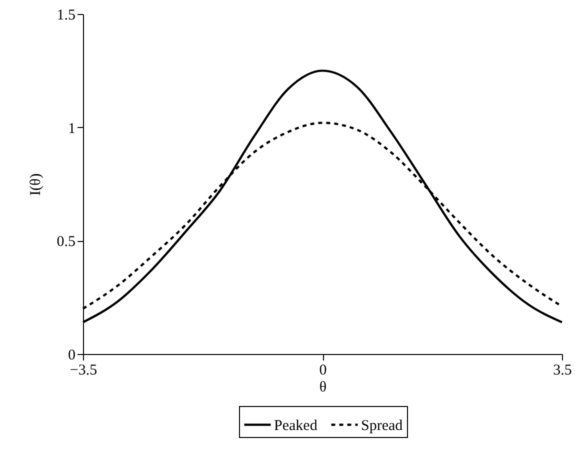  What do you see at coordinates (84, 370) in the screenshot?
I see `x-tick-label: −3.5` at bounding box center [84, 370].